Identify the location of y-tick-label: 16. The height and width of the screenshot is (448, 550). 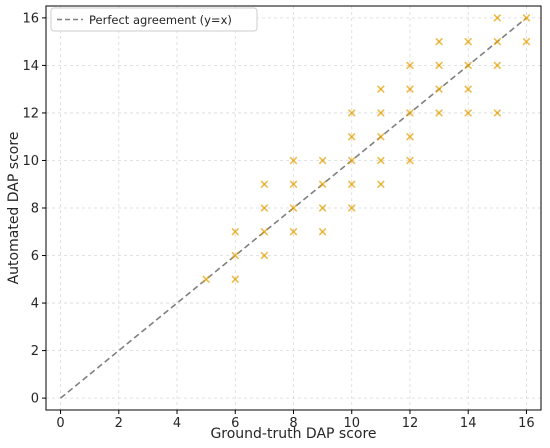
(30, 18).